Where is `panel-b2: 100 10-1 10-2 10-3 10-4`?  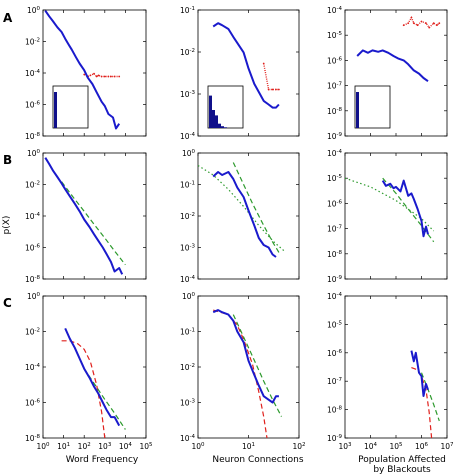
panel-b2: 100 10-1 10-2 10-3 10-4 is located at coordinates (240, 216).